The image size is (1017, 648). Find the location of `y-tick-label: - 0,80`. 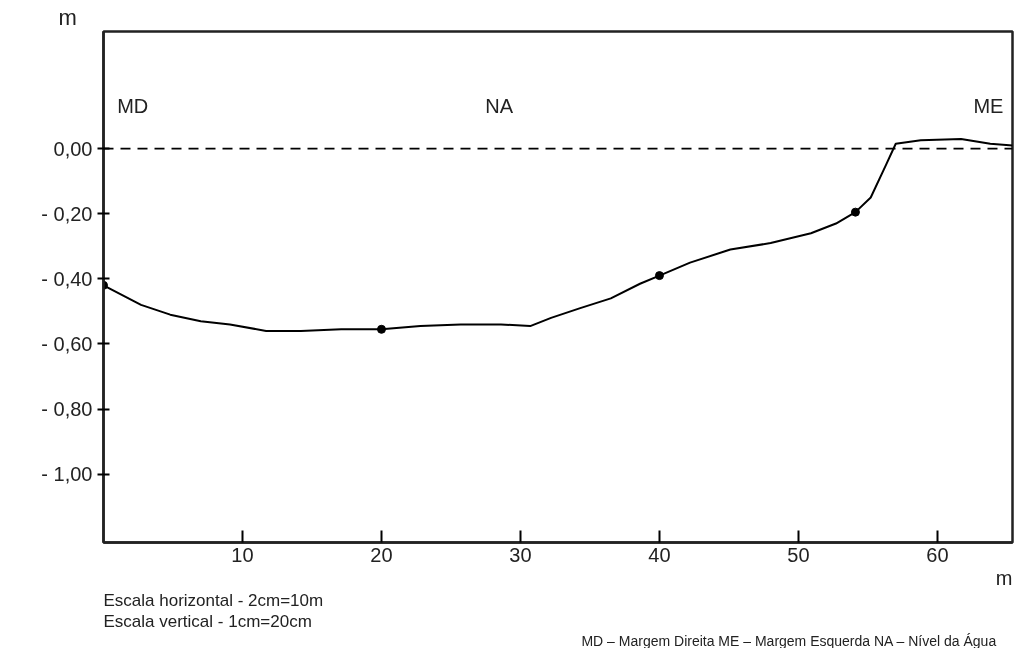

y-tick-label: - 0,80 is located at coordinates (67, 409).